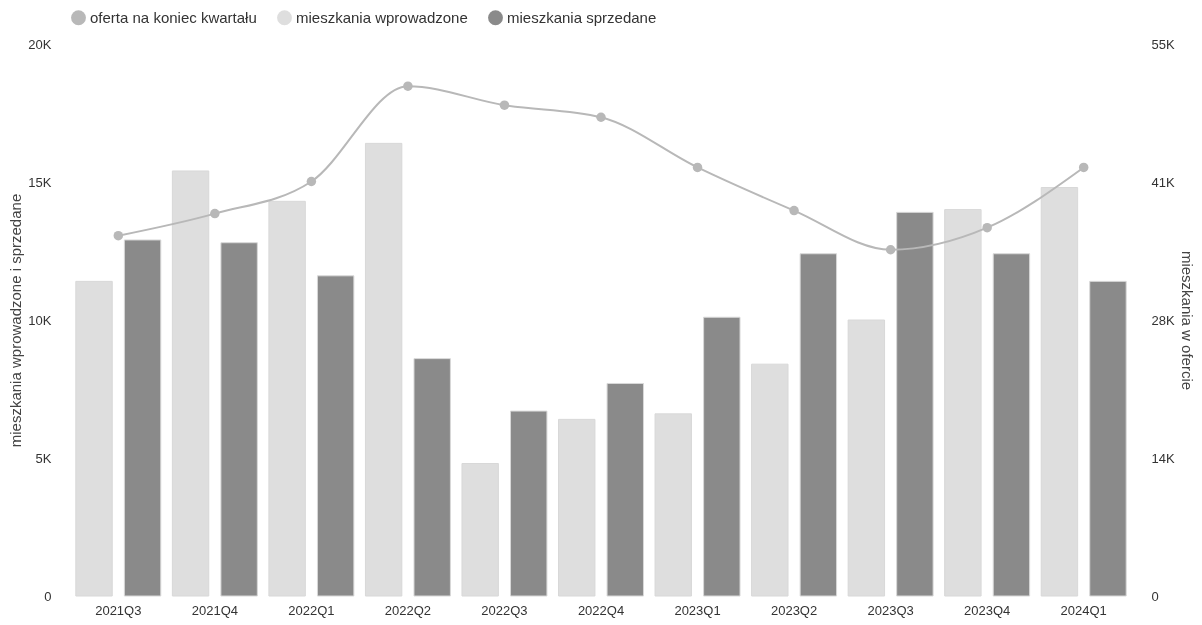 The height and width of the screenshot is (625, 1202). What do you see at coordinates (173, 17) in the screenshot?
I see `legend-label: oferta na koniec kwartału` at bounding box center [173, 17].